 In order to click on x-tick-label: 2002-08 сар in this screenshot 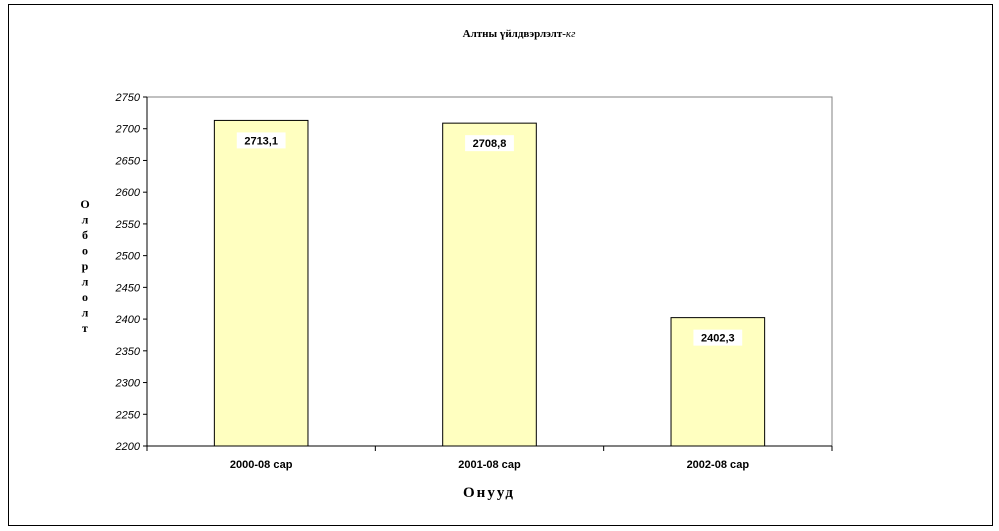, I will do `click(718, 465)`.